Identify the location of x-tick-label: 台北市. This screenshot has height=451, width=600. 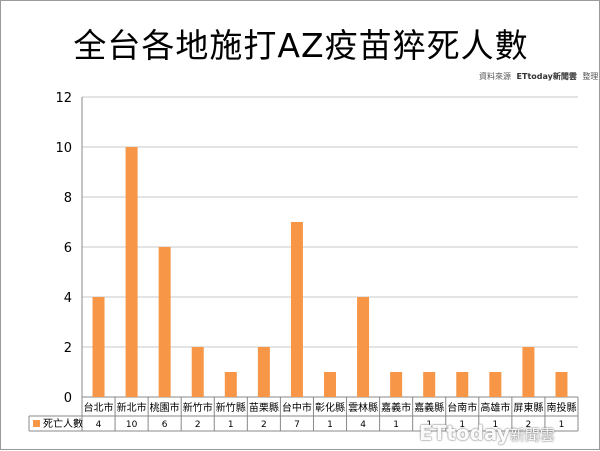
(99, 407).